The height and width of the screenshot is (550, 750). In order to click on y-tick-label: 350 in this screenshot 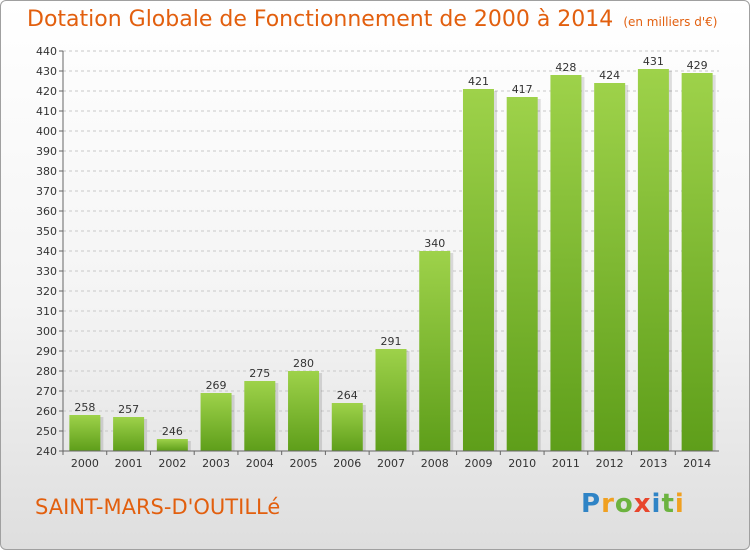, I will do `click(46, 231)`.